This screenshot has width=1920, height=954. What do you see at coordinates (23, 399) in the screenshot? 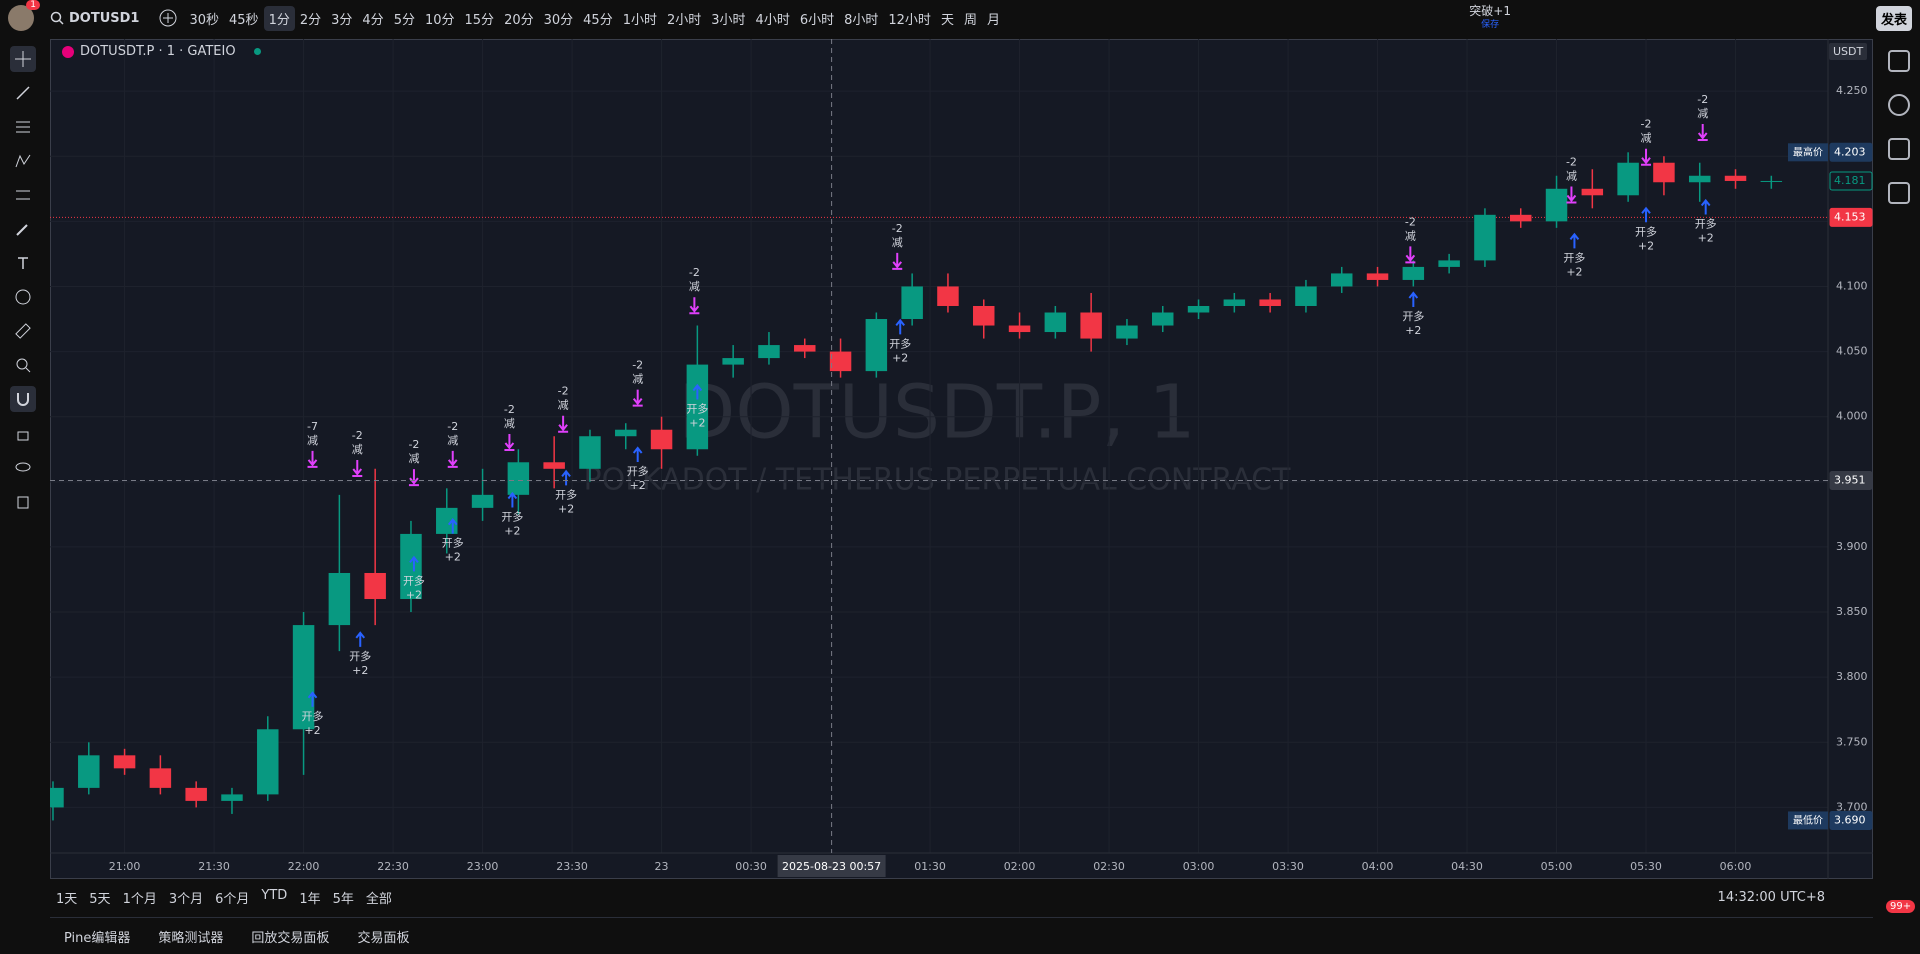
I see `magnet-tool` at bounding box center [23, 399].